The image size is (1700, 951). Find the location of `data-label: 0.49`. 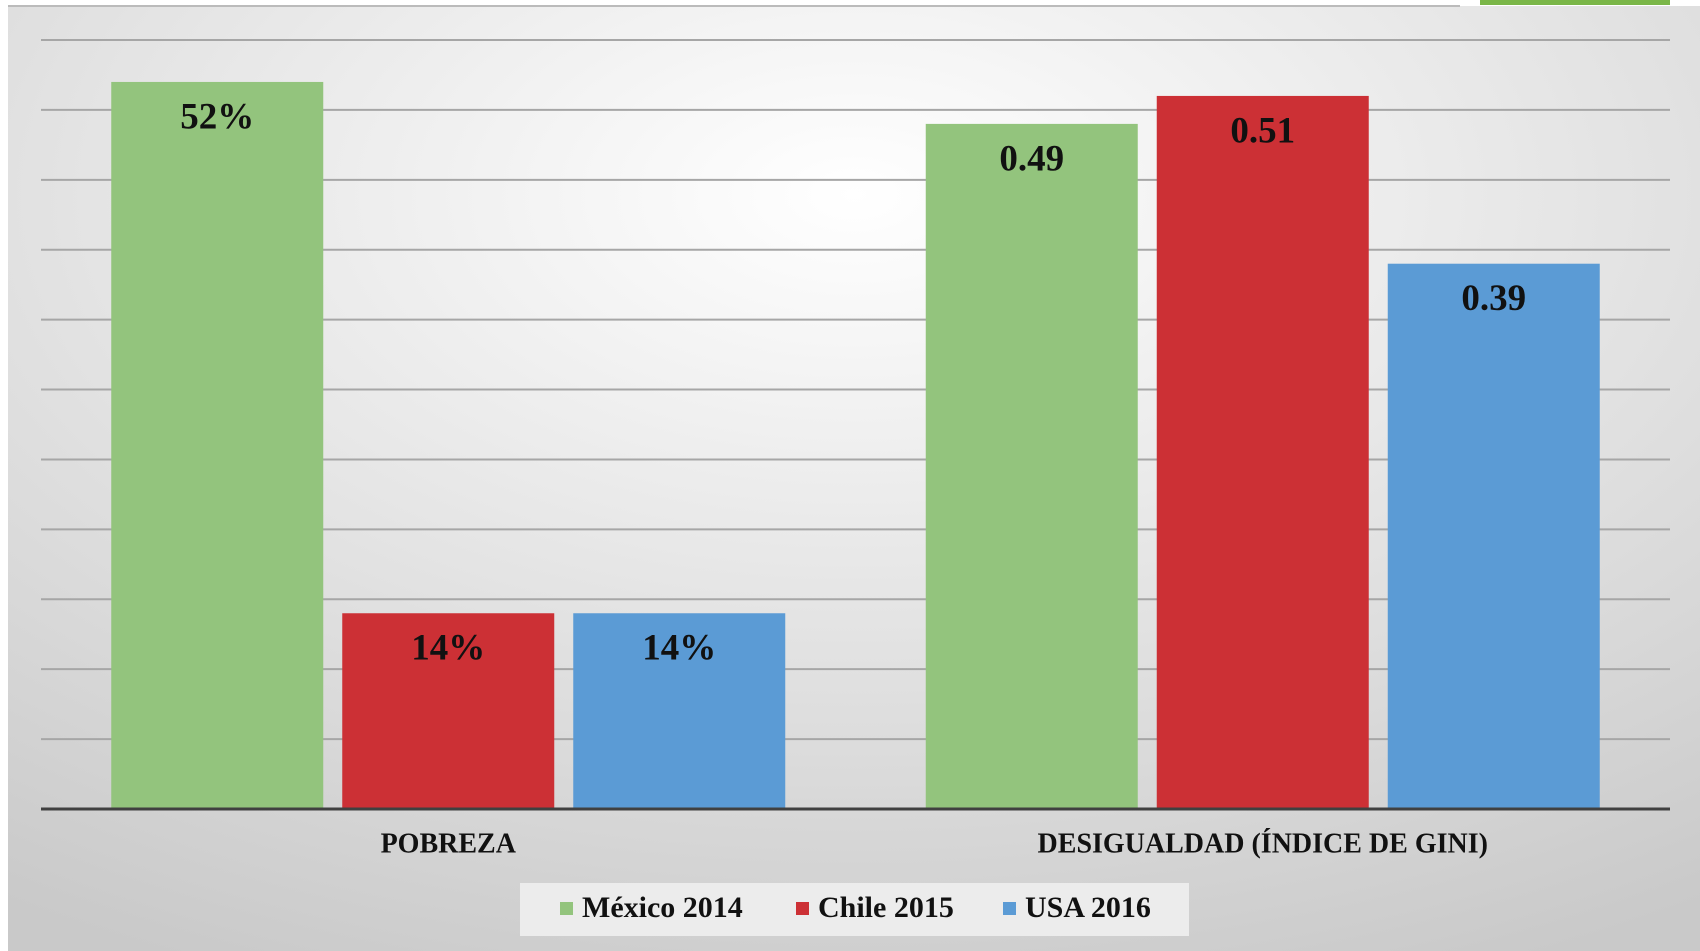

data-label: 0.49 is located at coordinates (1031, 158).